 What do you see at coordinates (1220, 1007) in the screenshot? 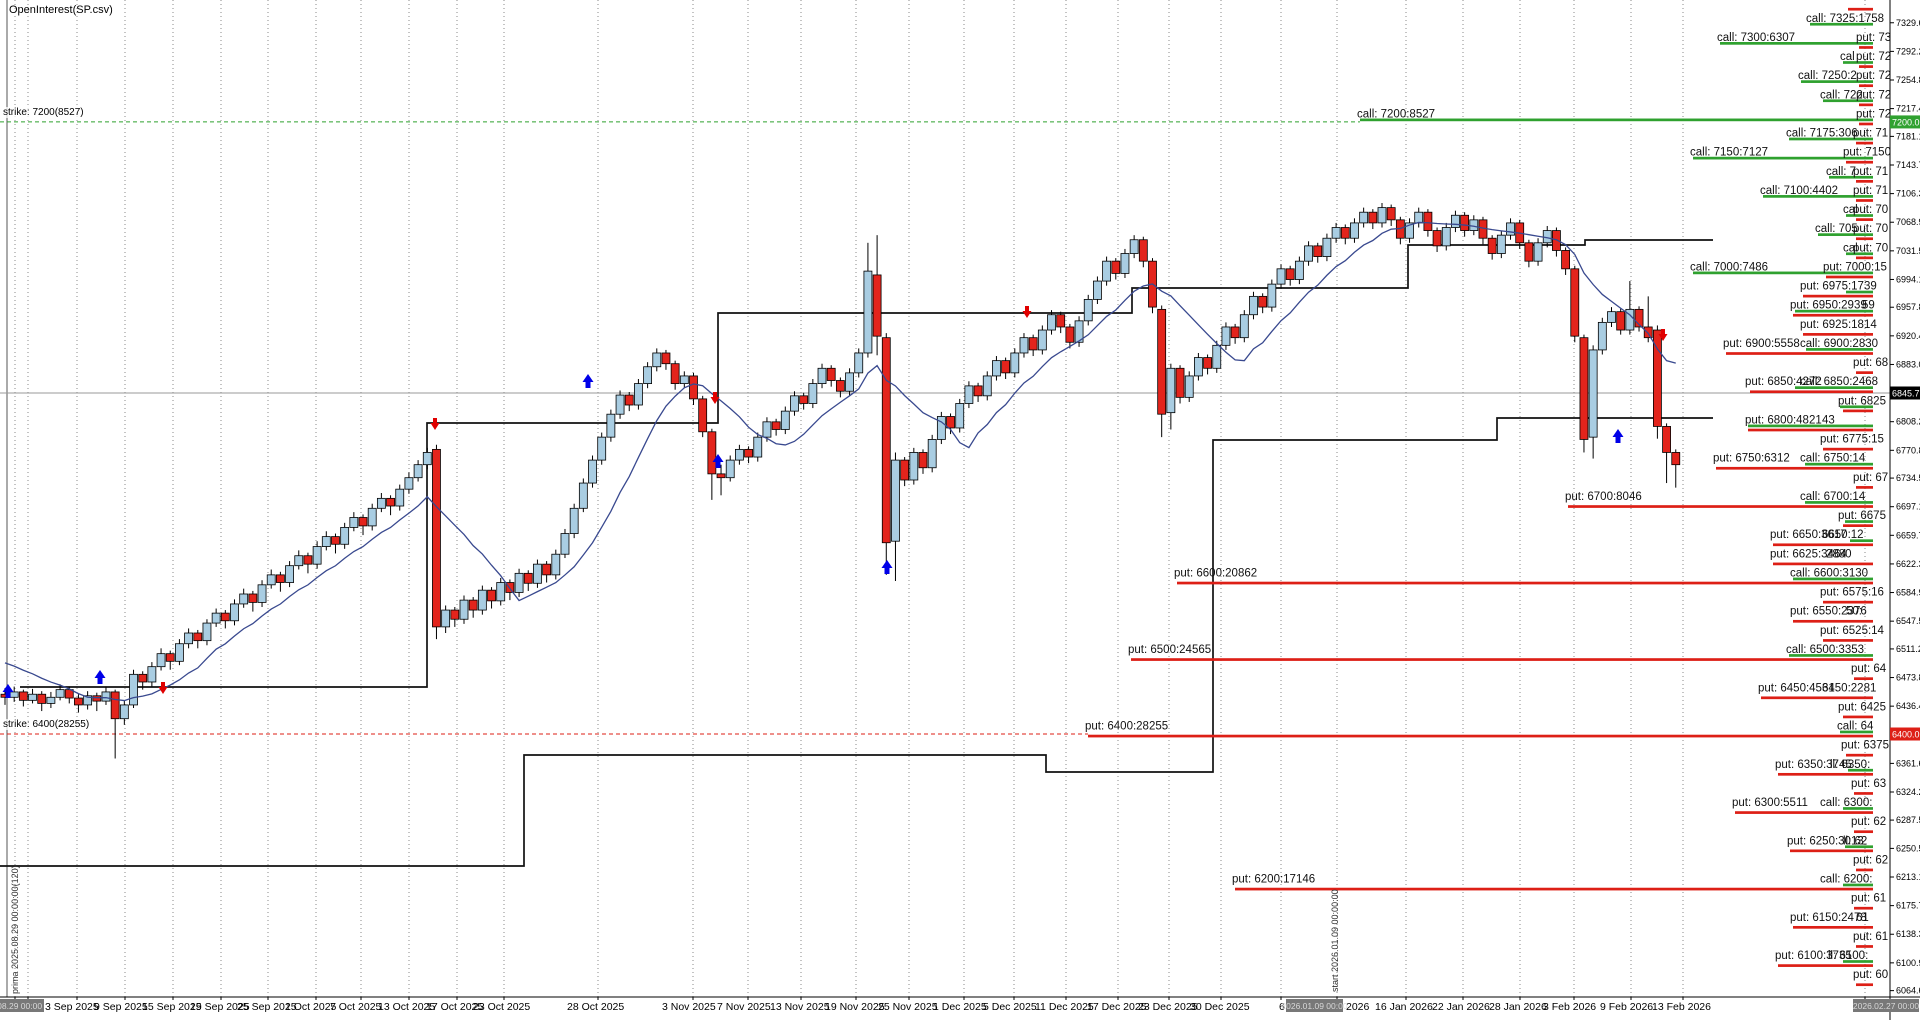
I see `date-label: 30 Dec 2025` at bounding box center [1220, 1007].